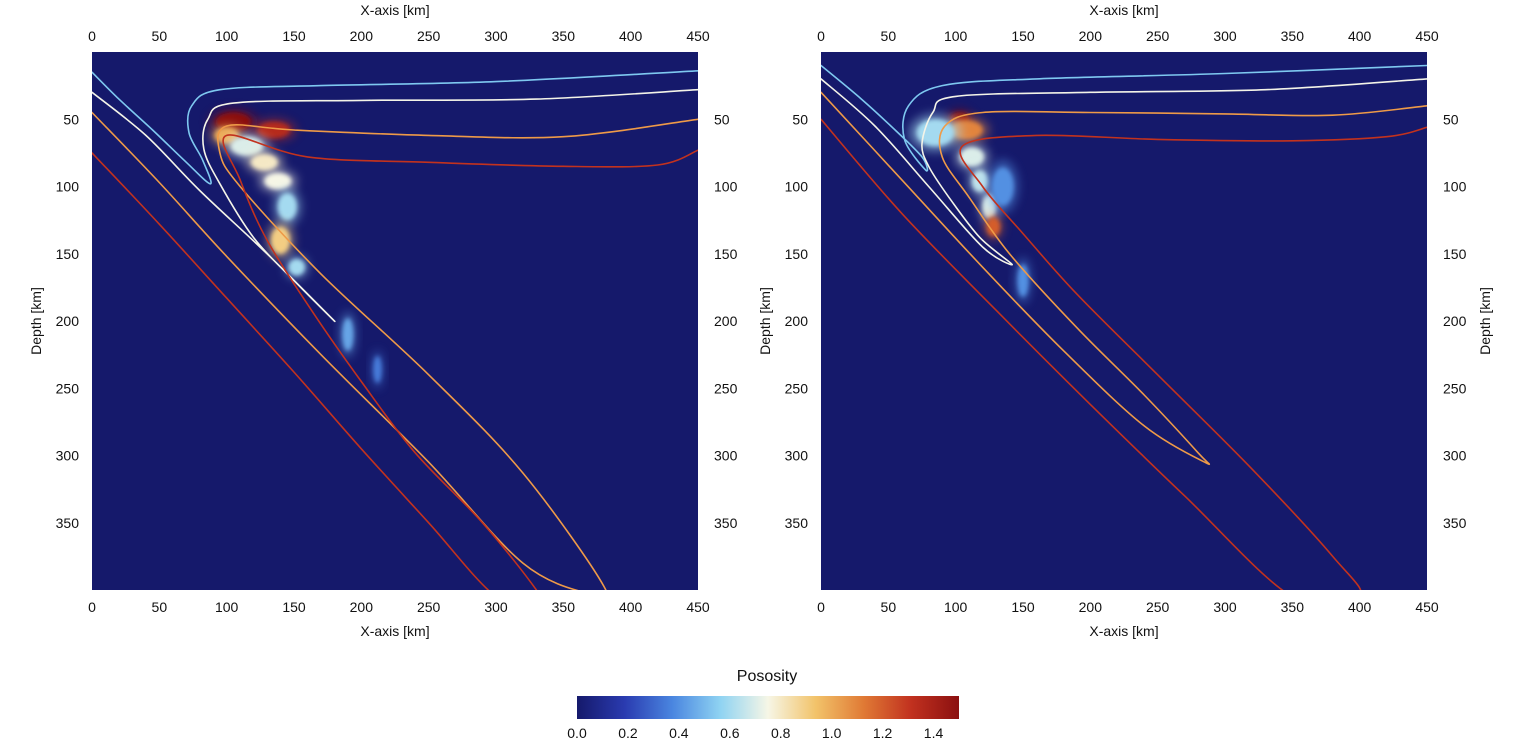 The image size is (1533, 745). I want to click on x-tick-label-top: 300, so click(1225, 36).